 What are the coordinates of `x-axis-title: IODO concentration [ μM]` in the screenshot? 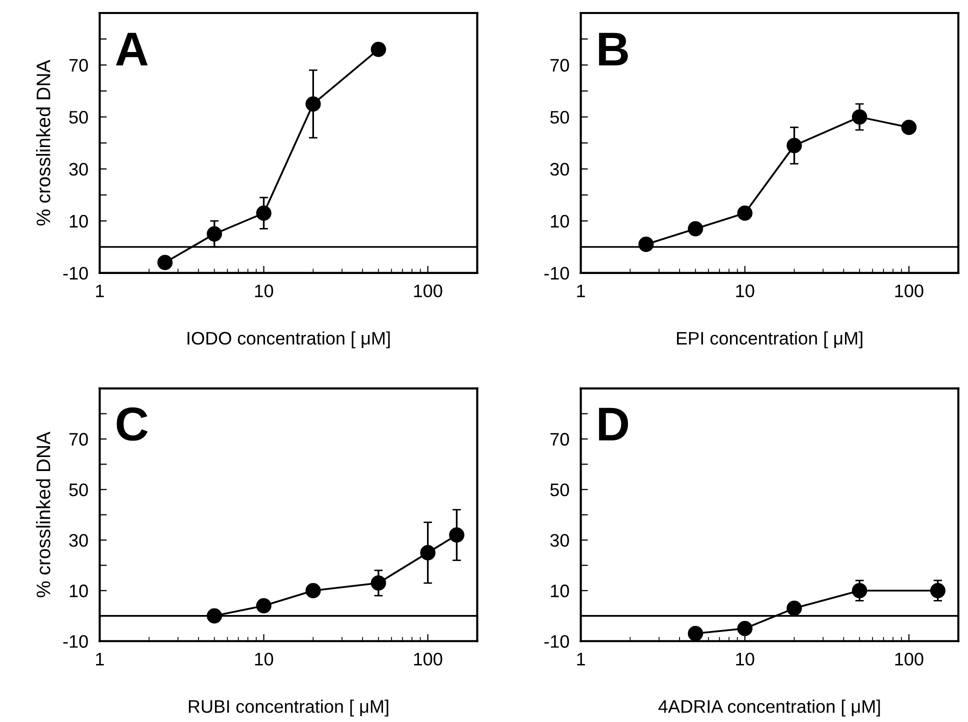 It's located at (289, 339).